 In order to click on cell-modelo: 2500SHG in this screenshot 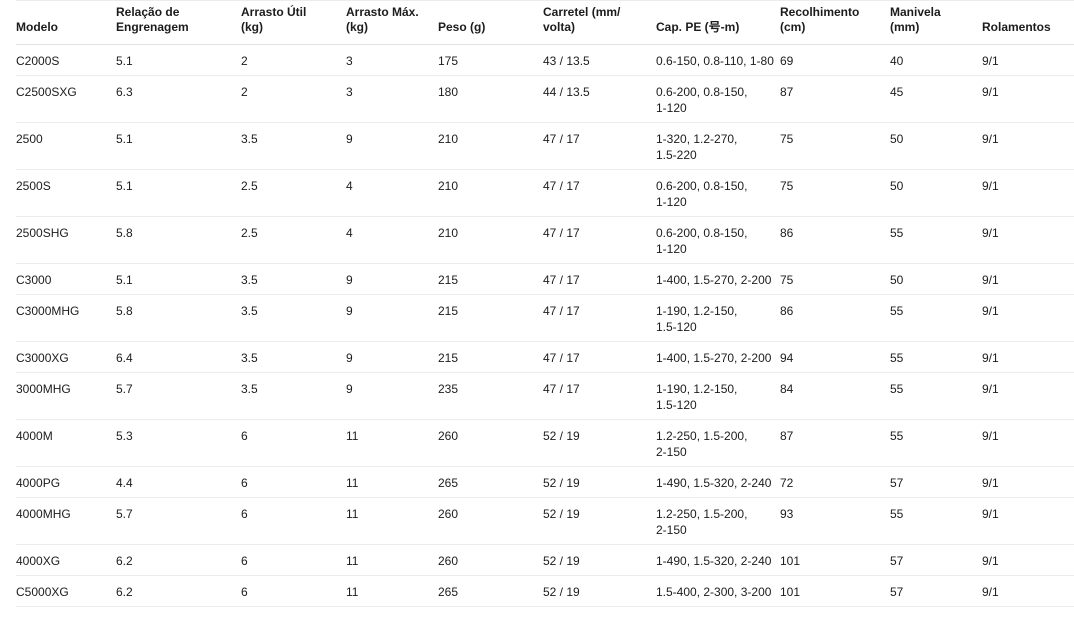, I will do `click(66, 240)`.